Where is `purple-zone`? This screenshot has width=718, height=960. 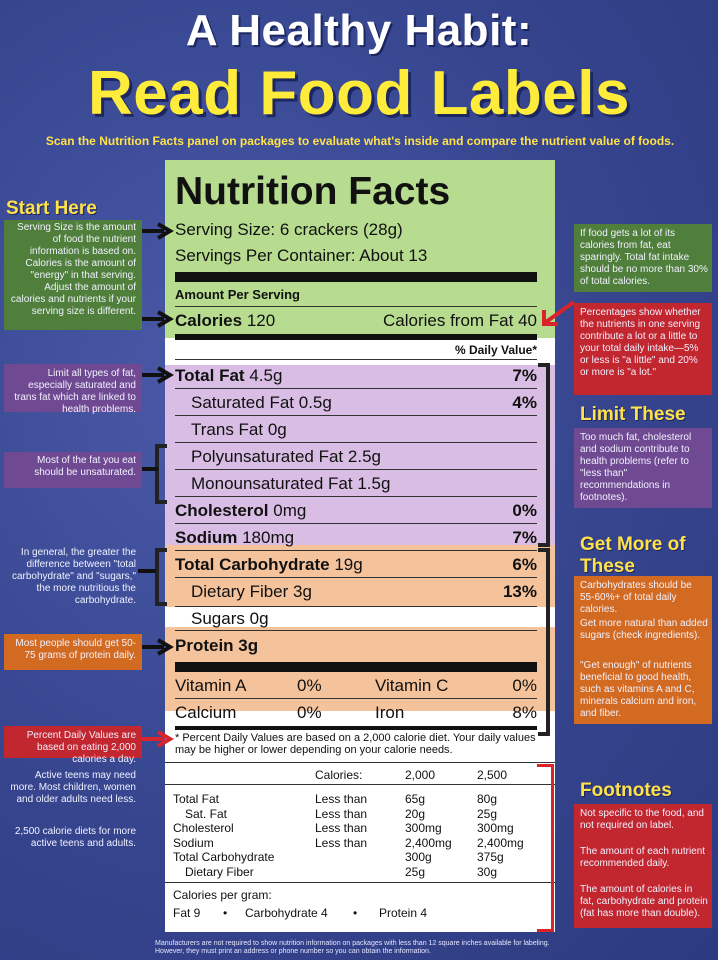
purple-zone is located at coordinates (360, 455).